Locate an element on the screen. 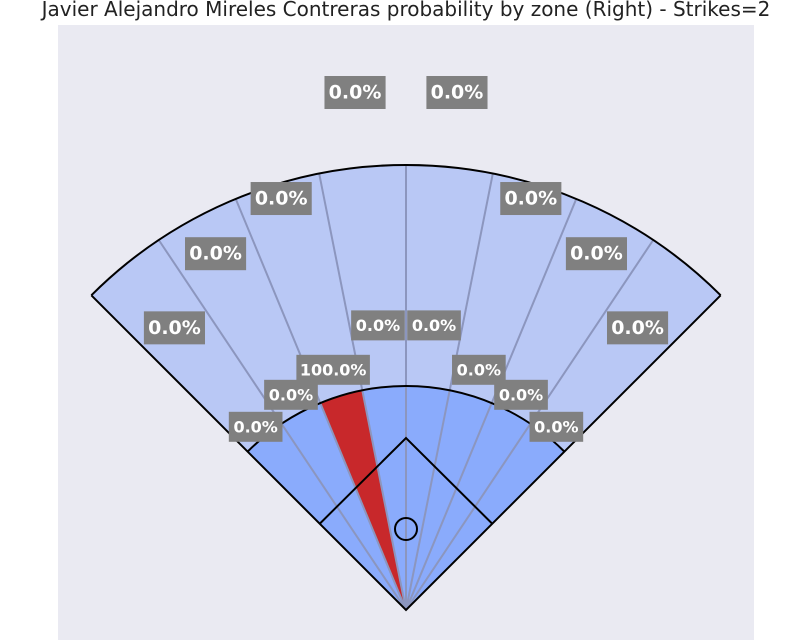 This screenshot has width=812, height=640. outfield-label-2: 0.0% is located at coordinates (215, 254).